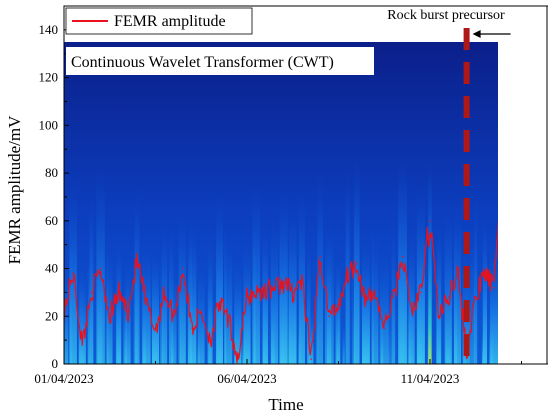 Image resolution: width=550 pixels, height=415 pixels. Describe the element at coordinates (170, 21) in the screenshot. I see `legend-label: FEMR amplitude` at that location.